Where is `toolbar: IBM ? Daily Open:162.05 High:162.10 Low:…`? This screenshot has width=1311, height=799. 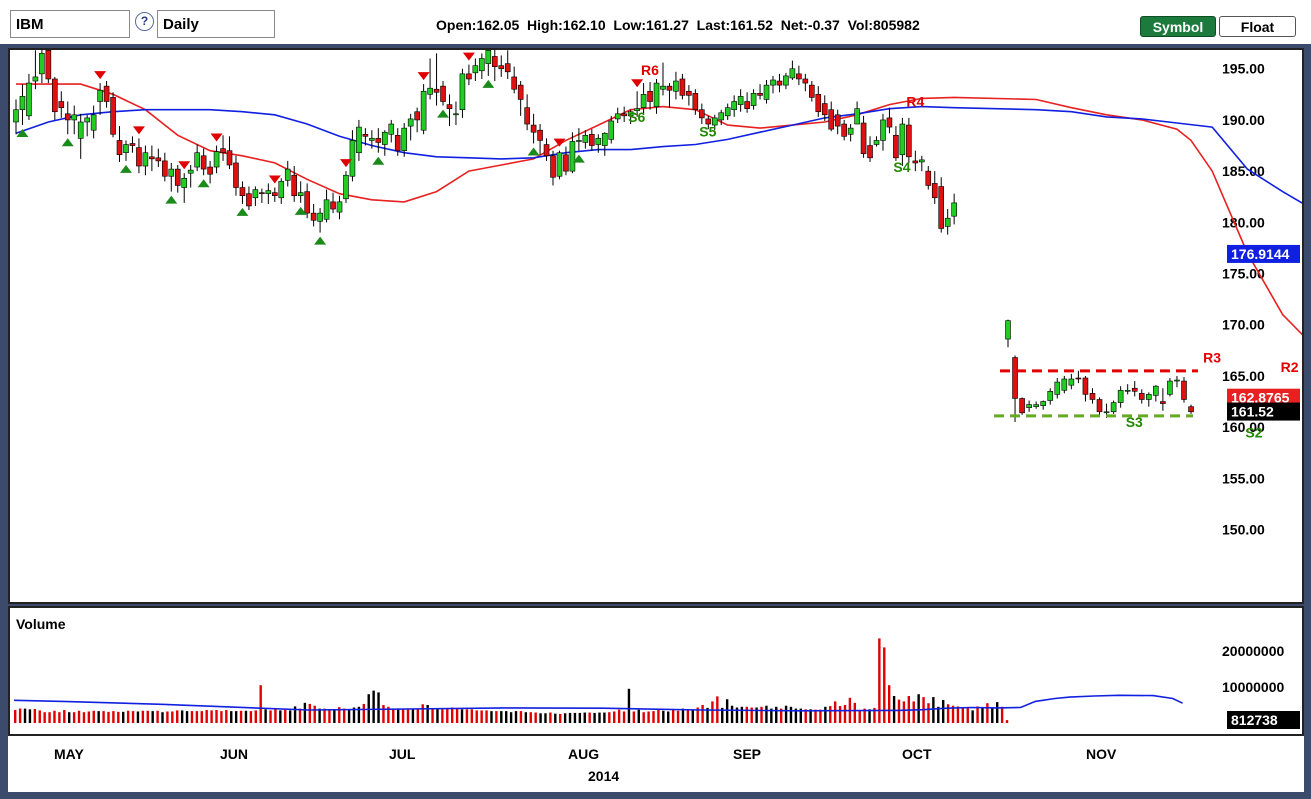
toolbar: IBM ? Daily Open:162.05 High:162.10 Low:… is located at coordinates (655, 22).